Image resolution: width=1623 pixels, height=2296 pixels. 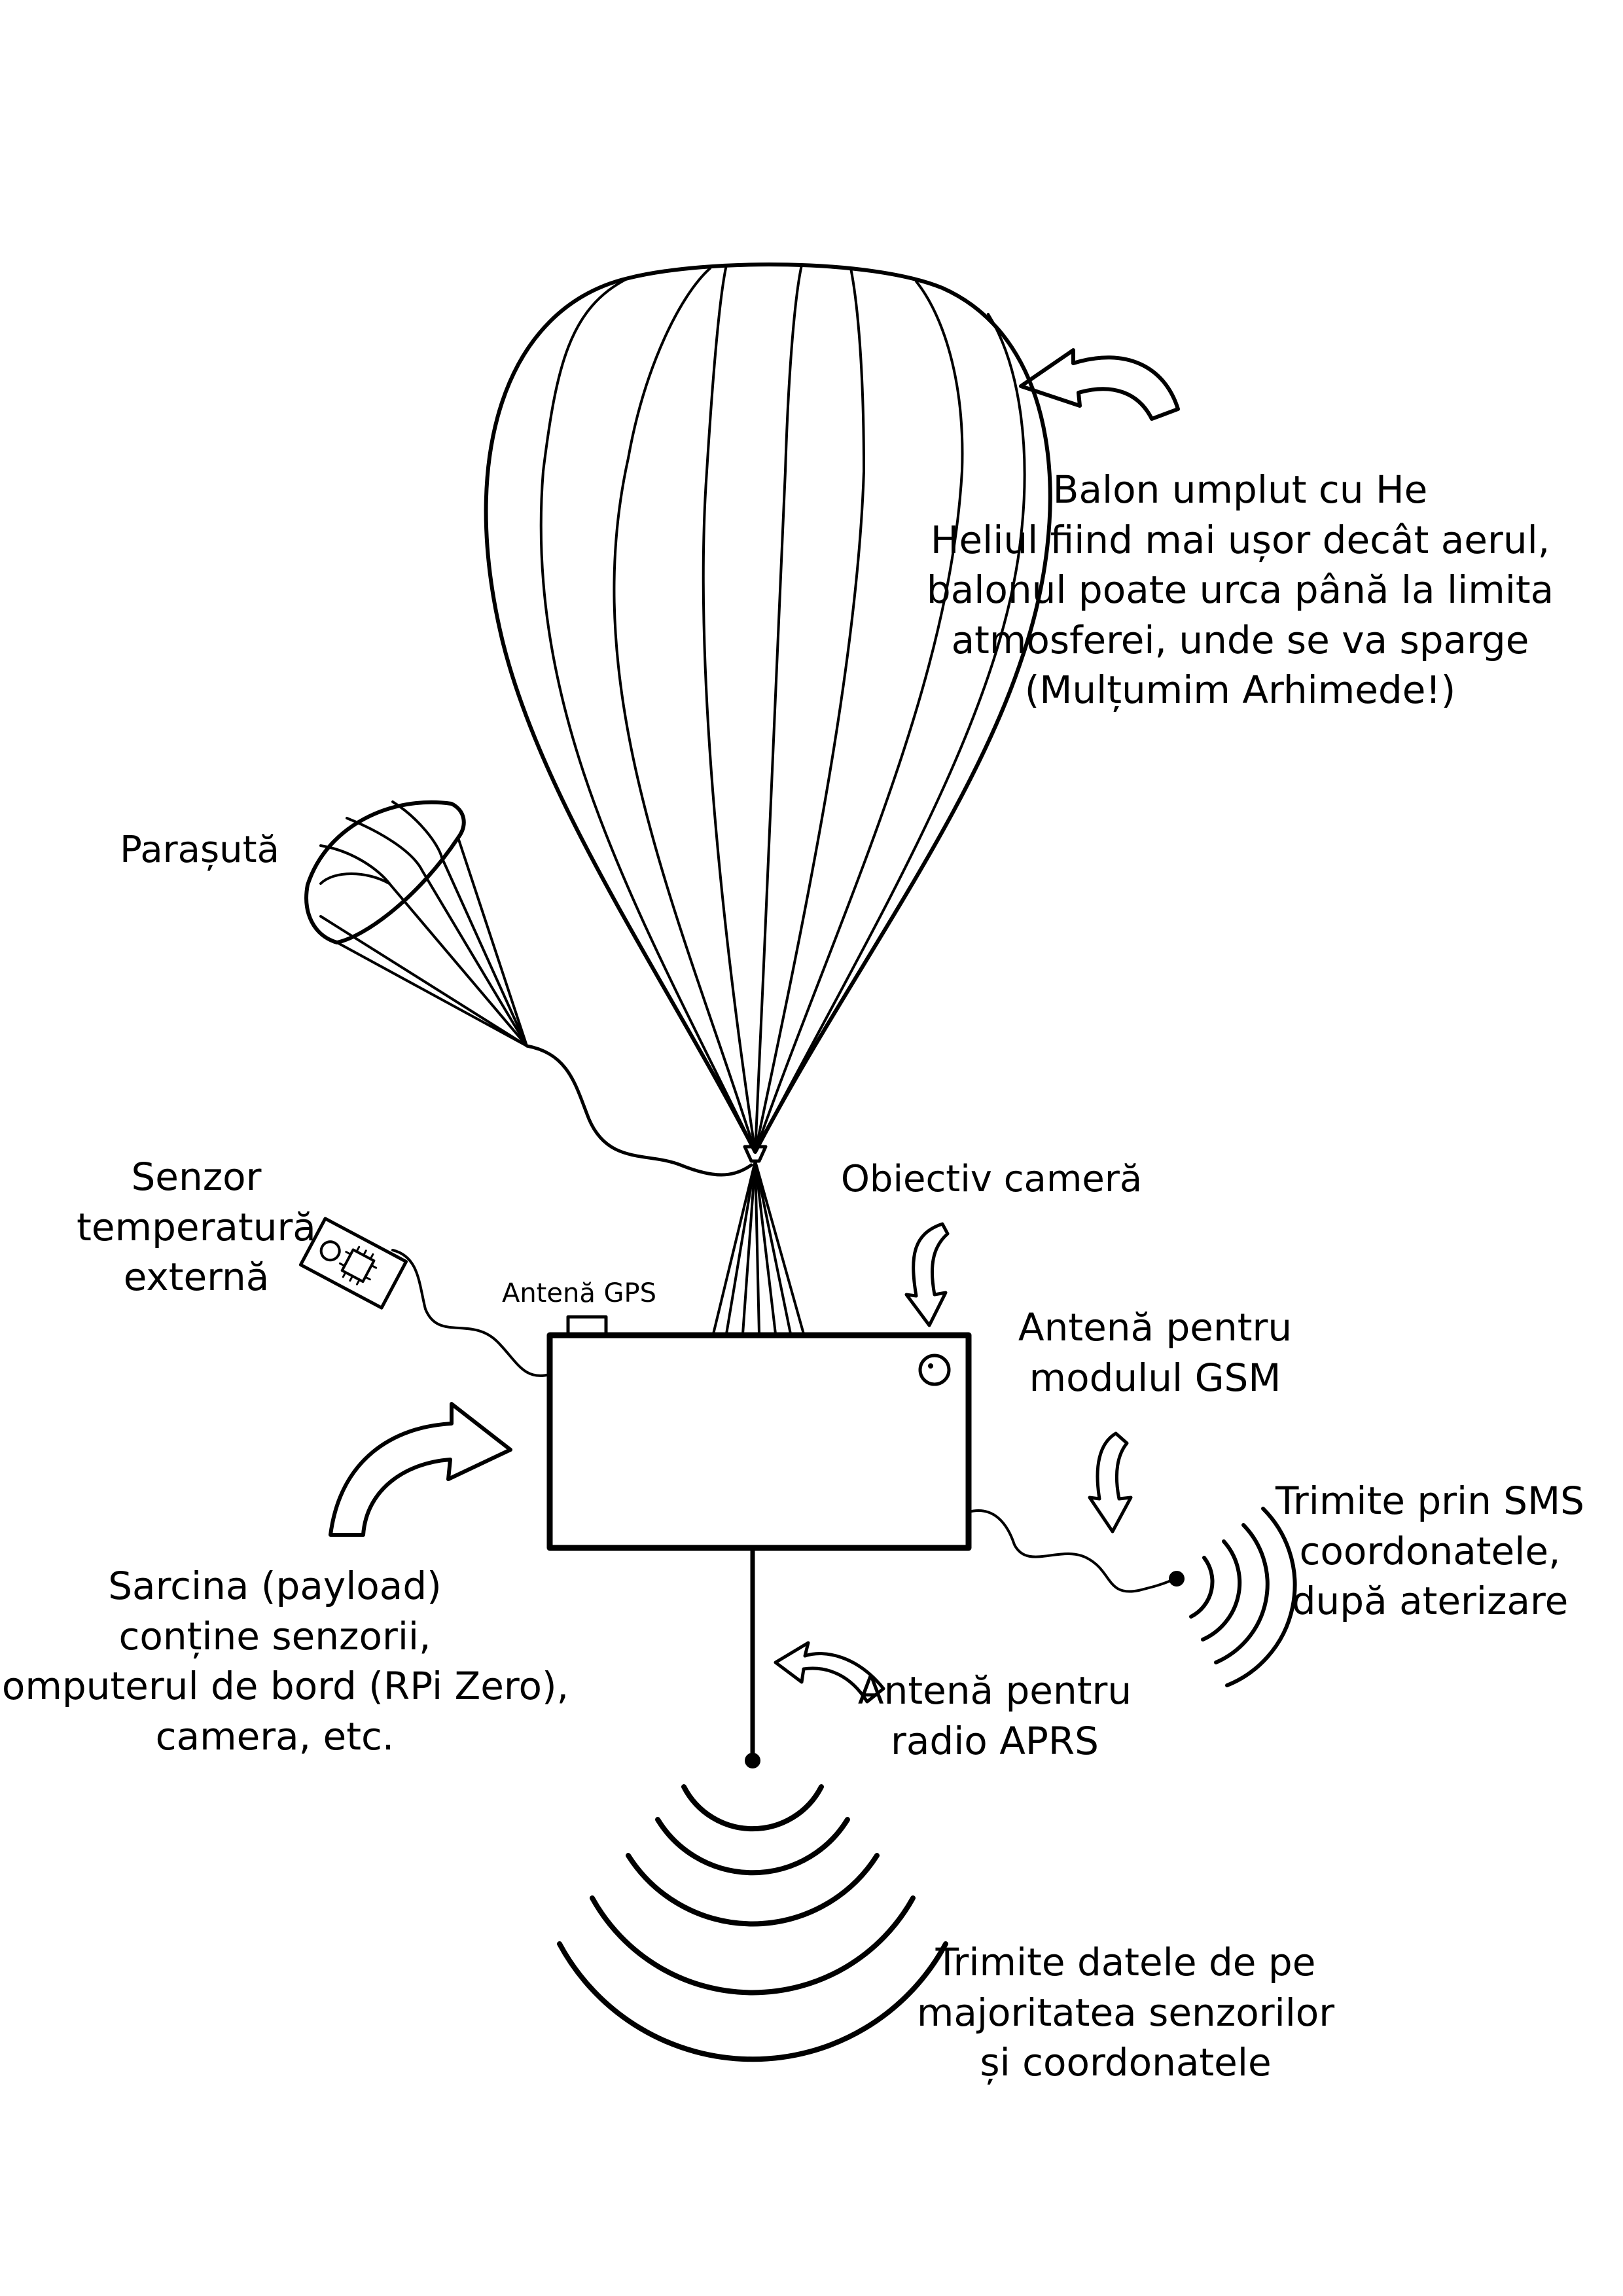 What do you see at coordinates (994, 1740) in the screenshot?
I see `aprs-antenna-label-line: radio APRS` at bounding box center [994, 1740].